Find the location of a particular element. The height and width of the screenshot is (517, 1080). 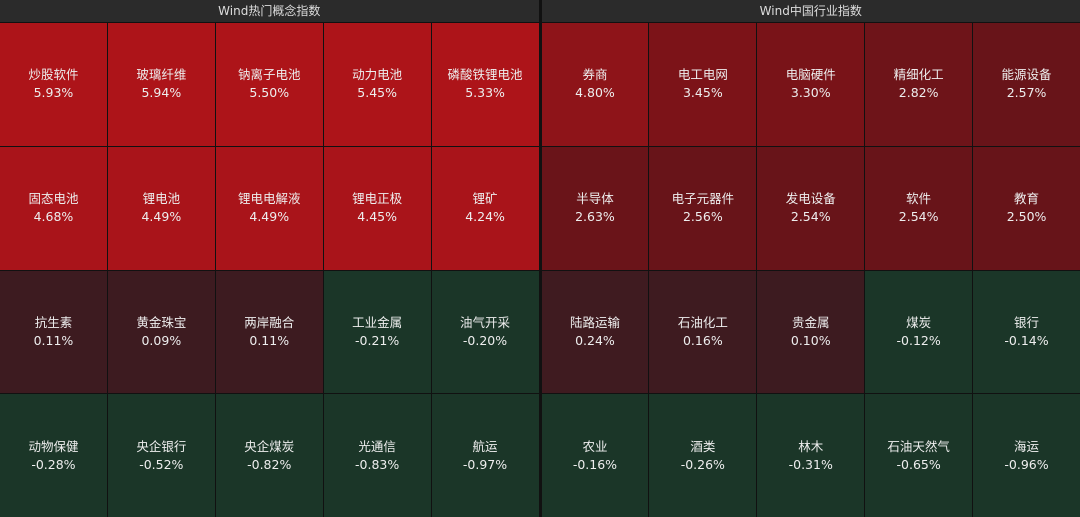

tile: 锂电电解液 4.49% is located at coordinates (269, 208).